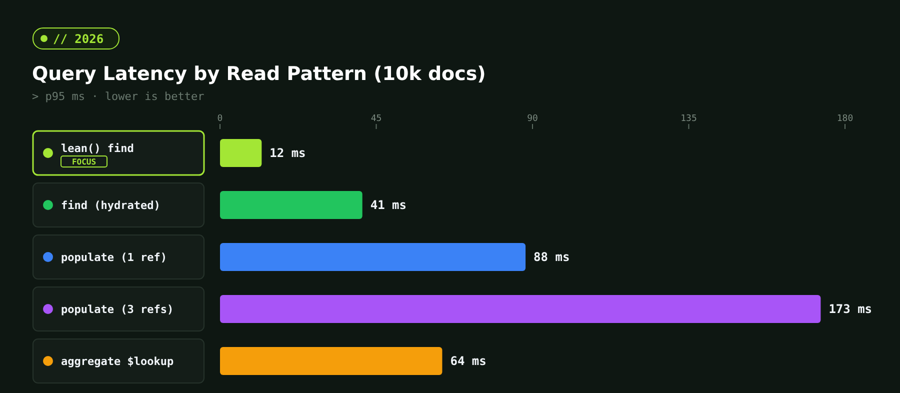 This screenshot has width=900, height=393. What do you see at coordinates (110, 205) in the screenshot?
I see `y-tick-label: find (hydrated)` at bounding box center [110, 205].